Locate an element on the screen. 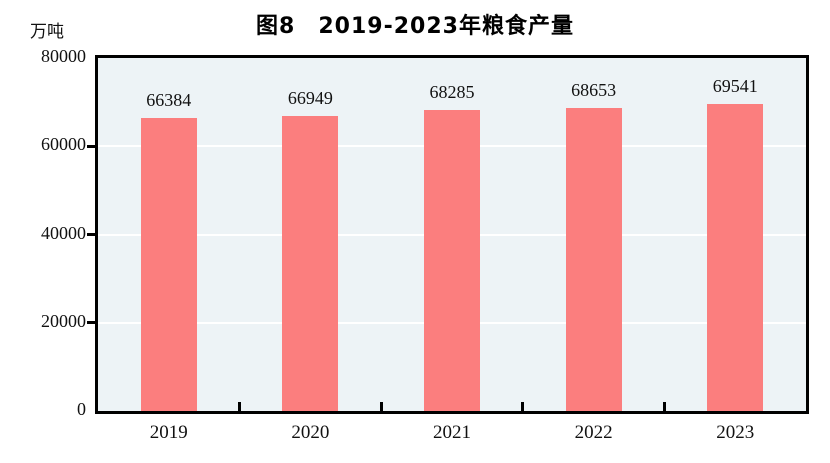 The height and width of the screenshot is (463, 830). y-axis-unit-label: 万吨 is located at coordinates (47, 32).